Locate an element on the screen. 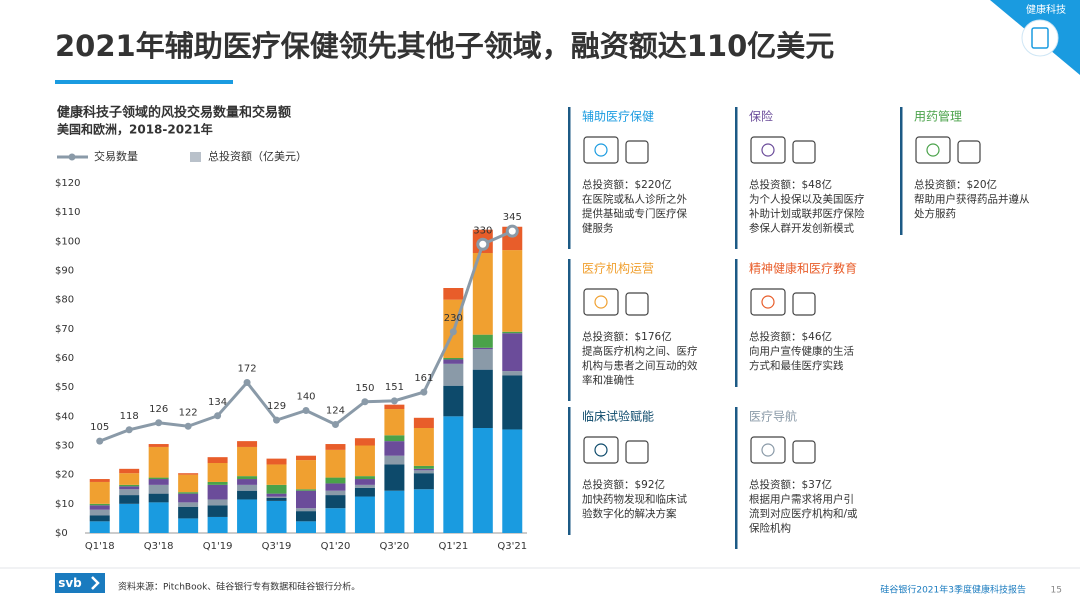  panel-text: 提供基础或专门医疗保 is located at coordinates (634, 213).